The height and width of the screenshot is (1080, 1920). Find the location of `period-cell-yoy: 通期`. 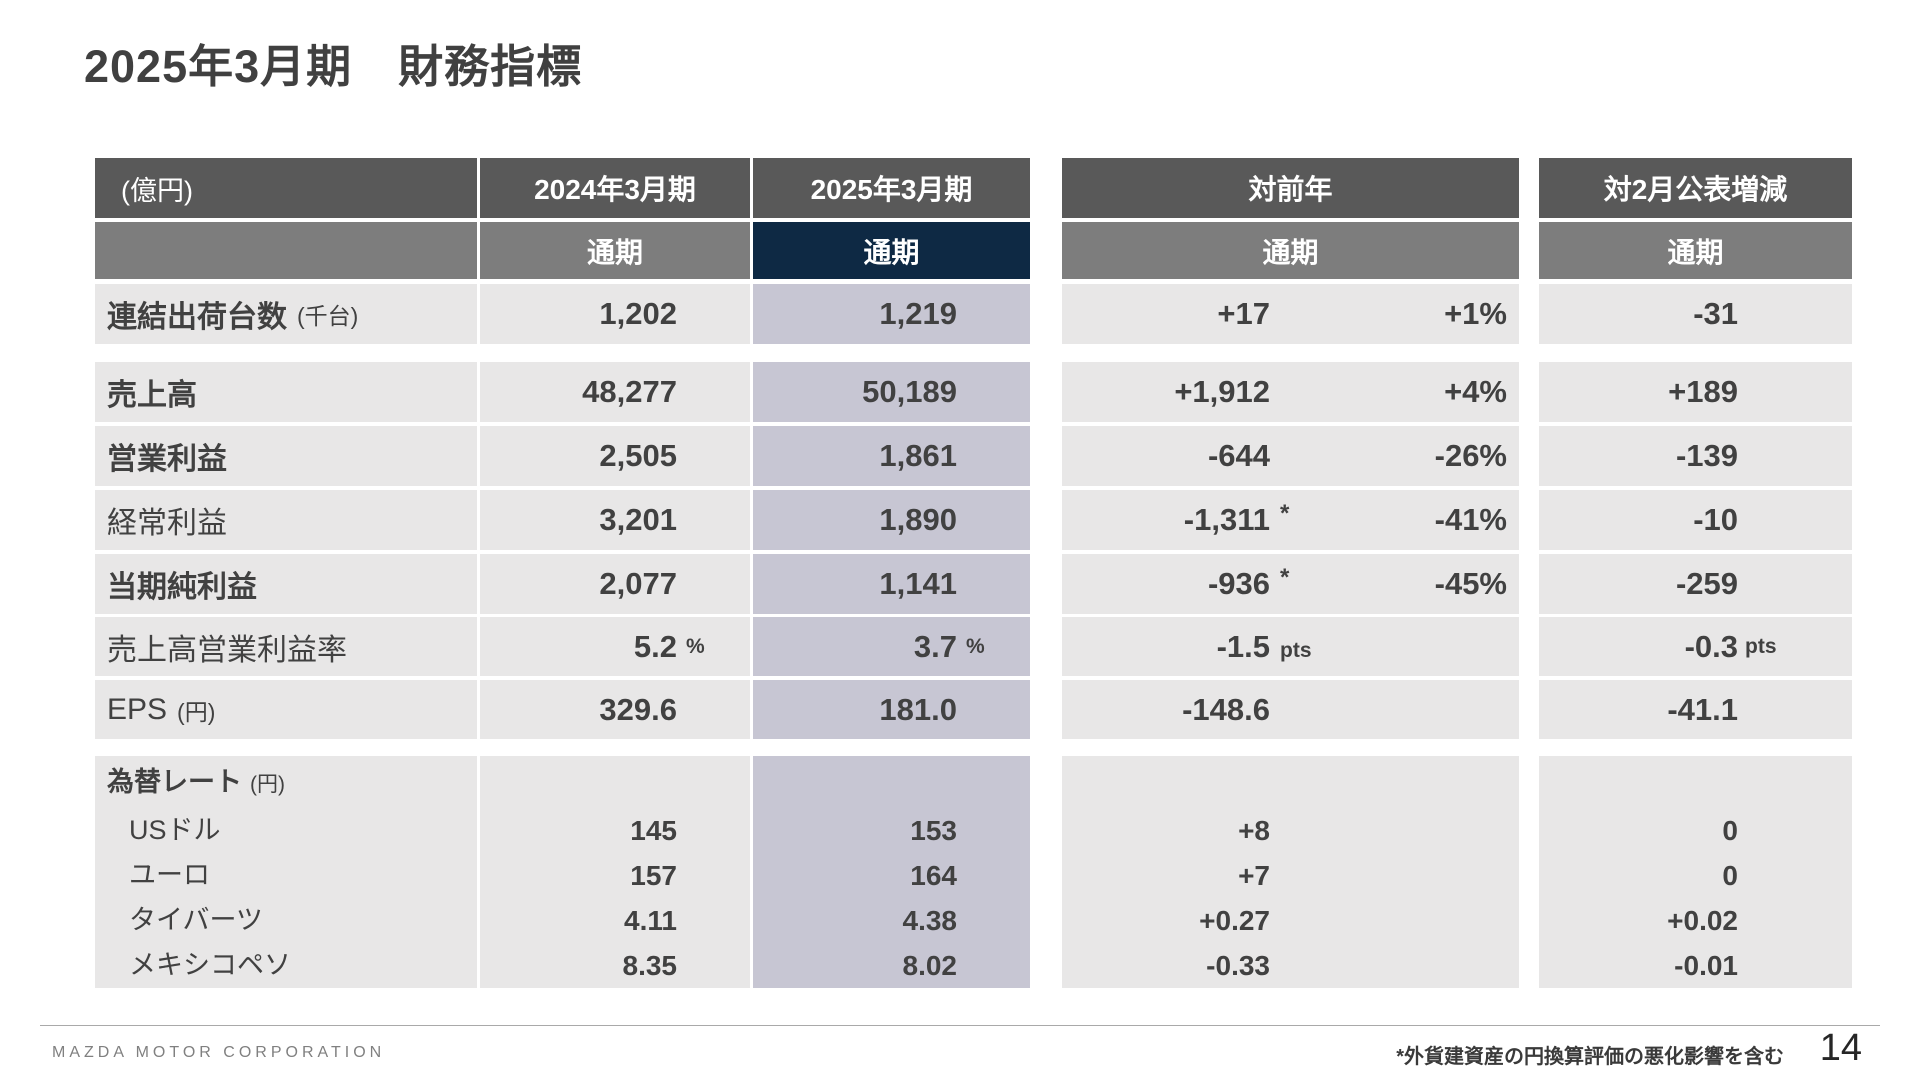

period-cell-yoy: 通期 is located at coordinates (1290, 250).